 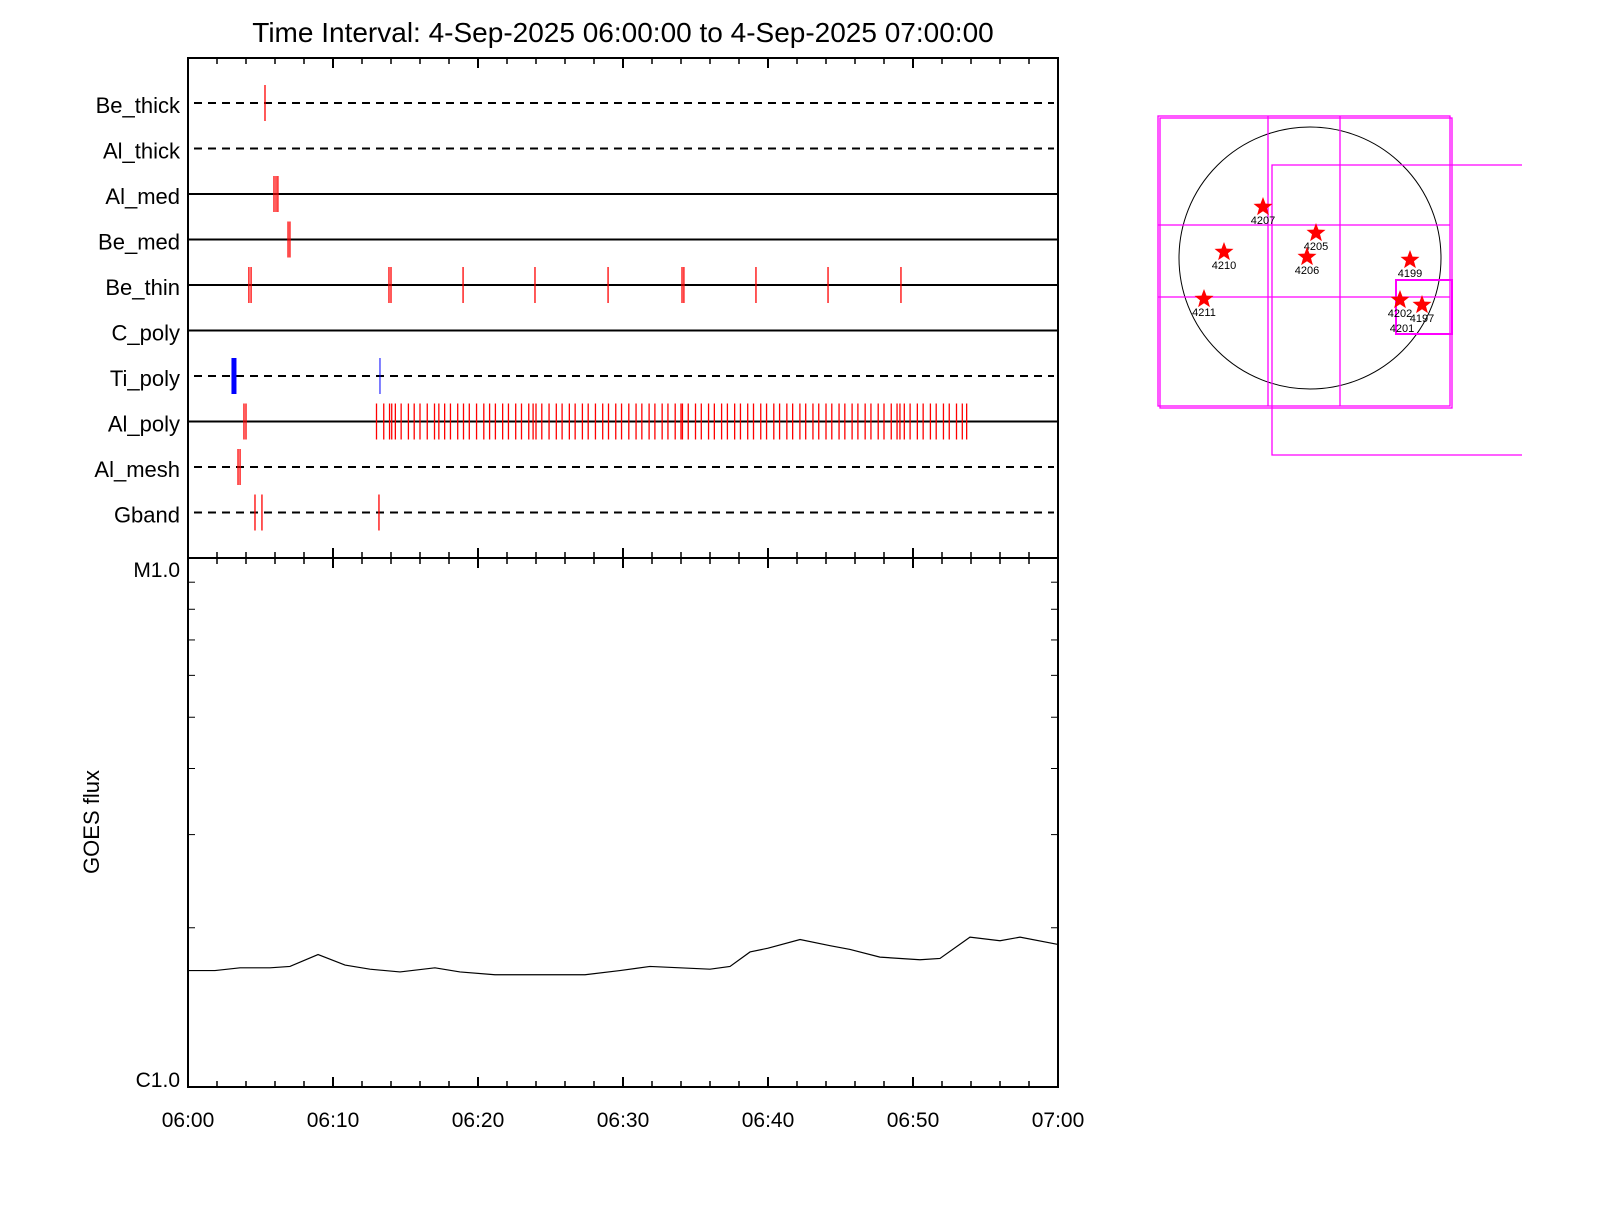 I want to click on active-region-label: 4197, so click(x=1422, y=319).